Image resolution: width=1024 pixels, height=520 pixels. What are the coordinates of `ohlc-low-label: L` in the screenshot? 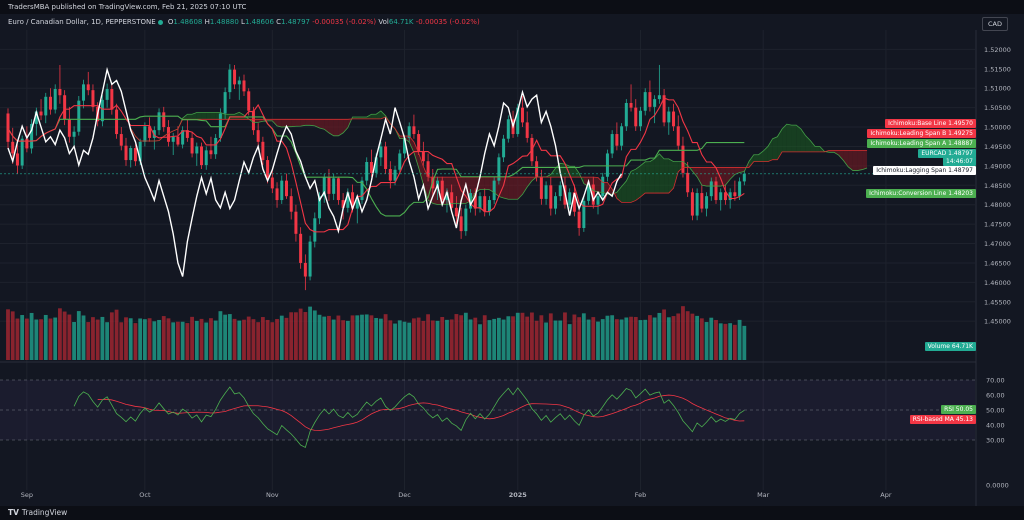 It's located at (243, 22).